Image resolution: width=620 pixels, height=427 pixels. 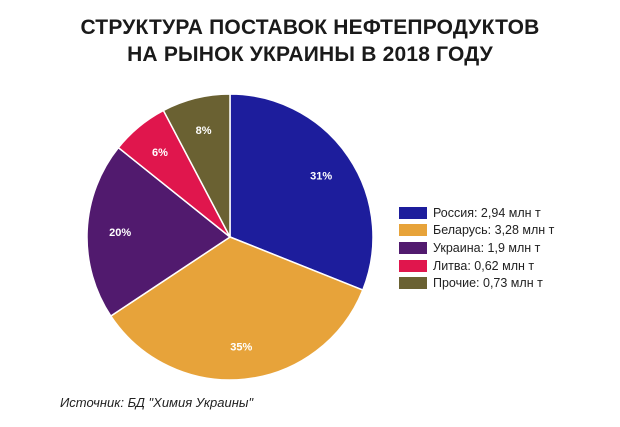 I want to click on legend-label-1: Беларусь: 3,28 млн т, so click(x=494, y=230).